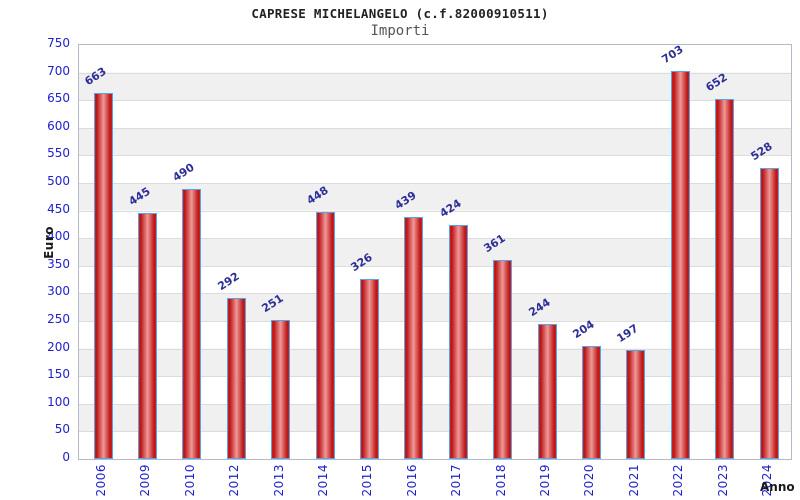  Describe the element at coordinates (672, 54) in the screenshot. I see `bar-value-label: 703` at that location.